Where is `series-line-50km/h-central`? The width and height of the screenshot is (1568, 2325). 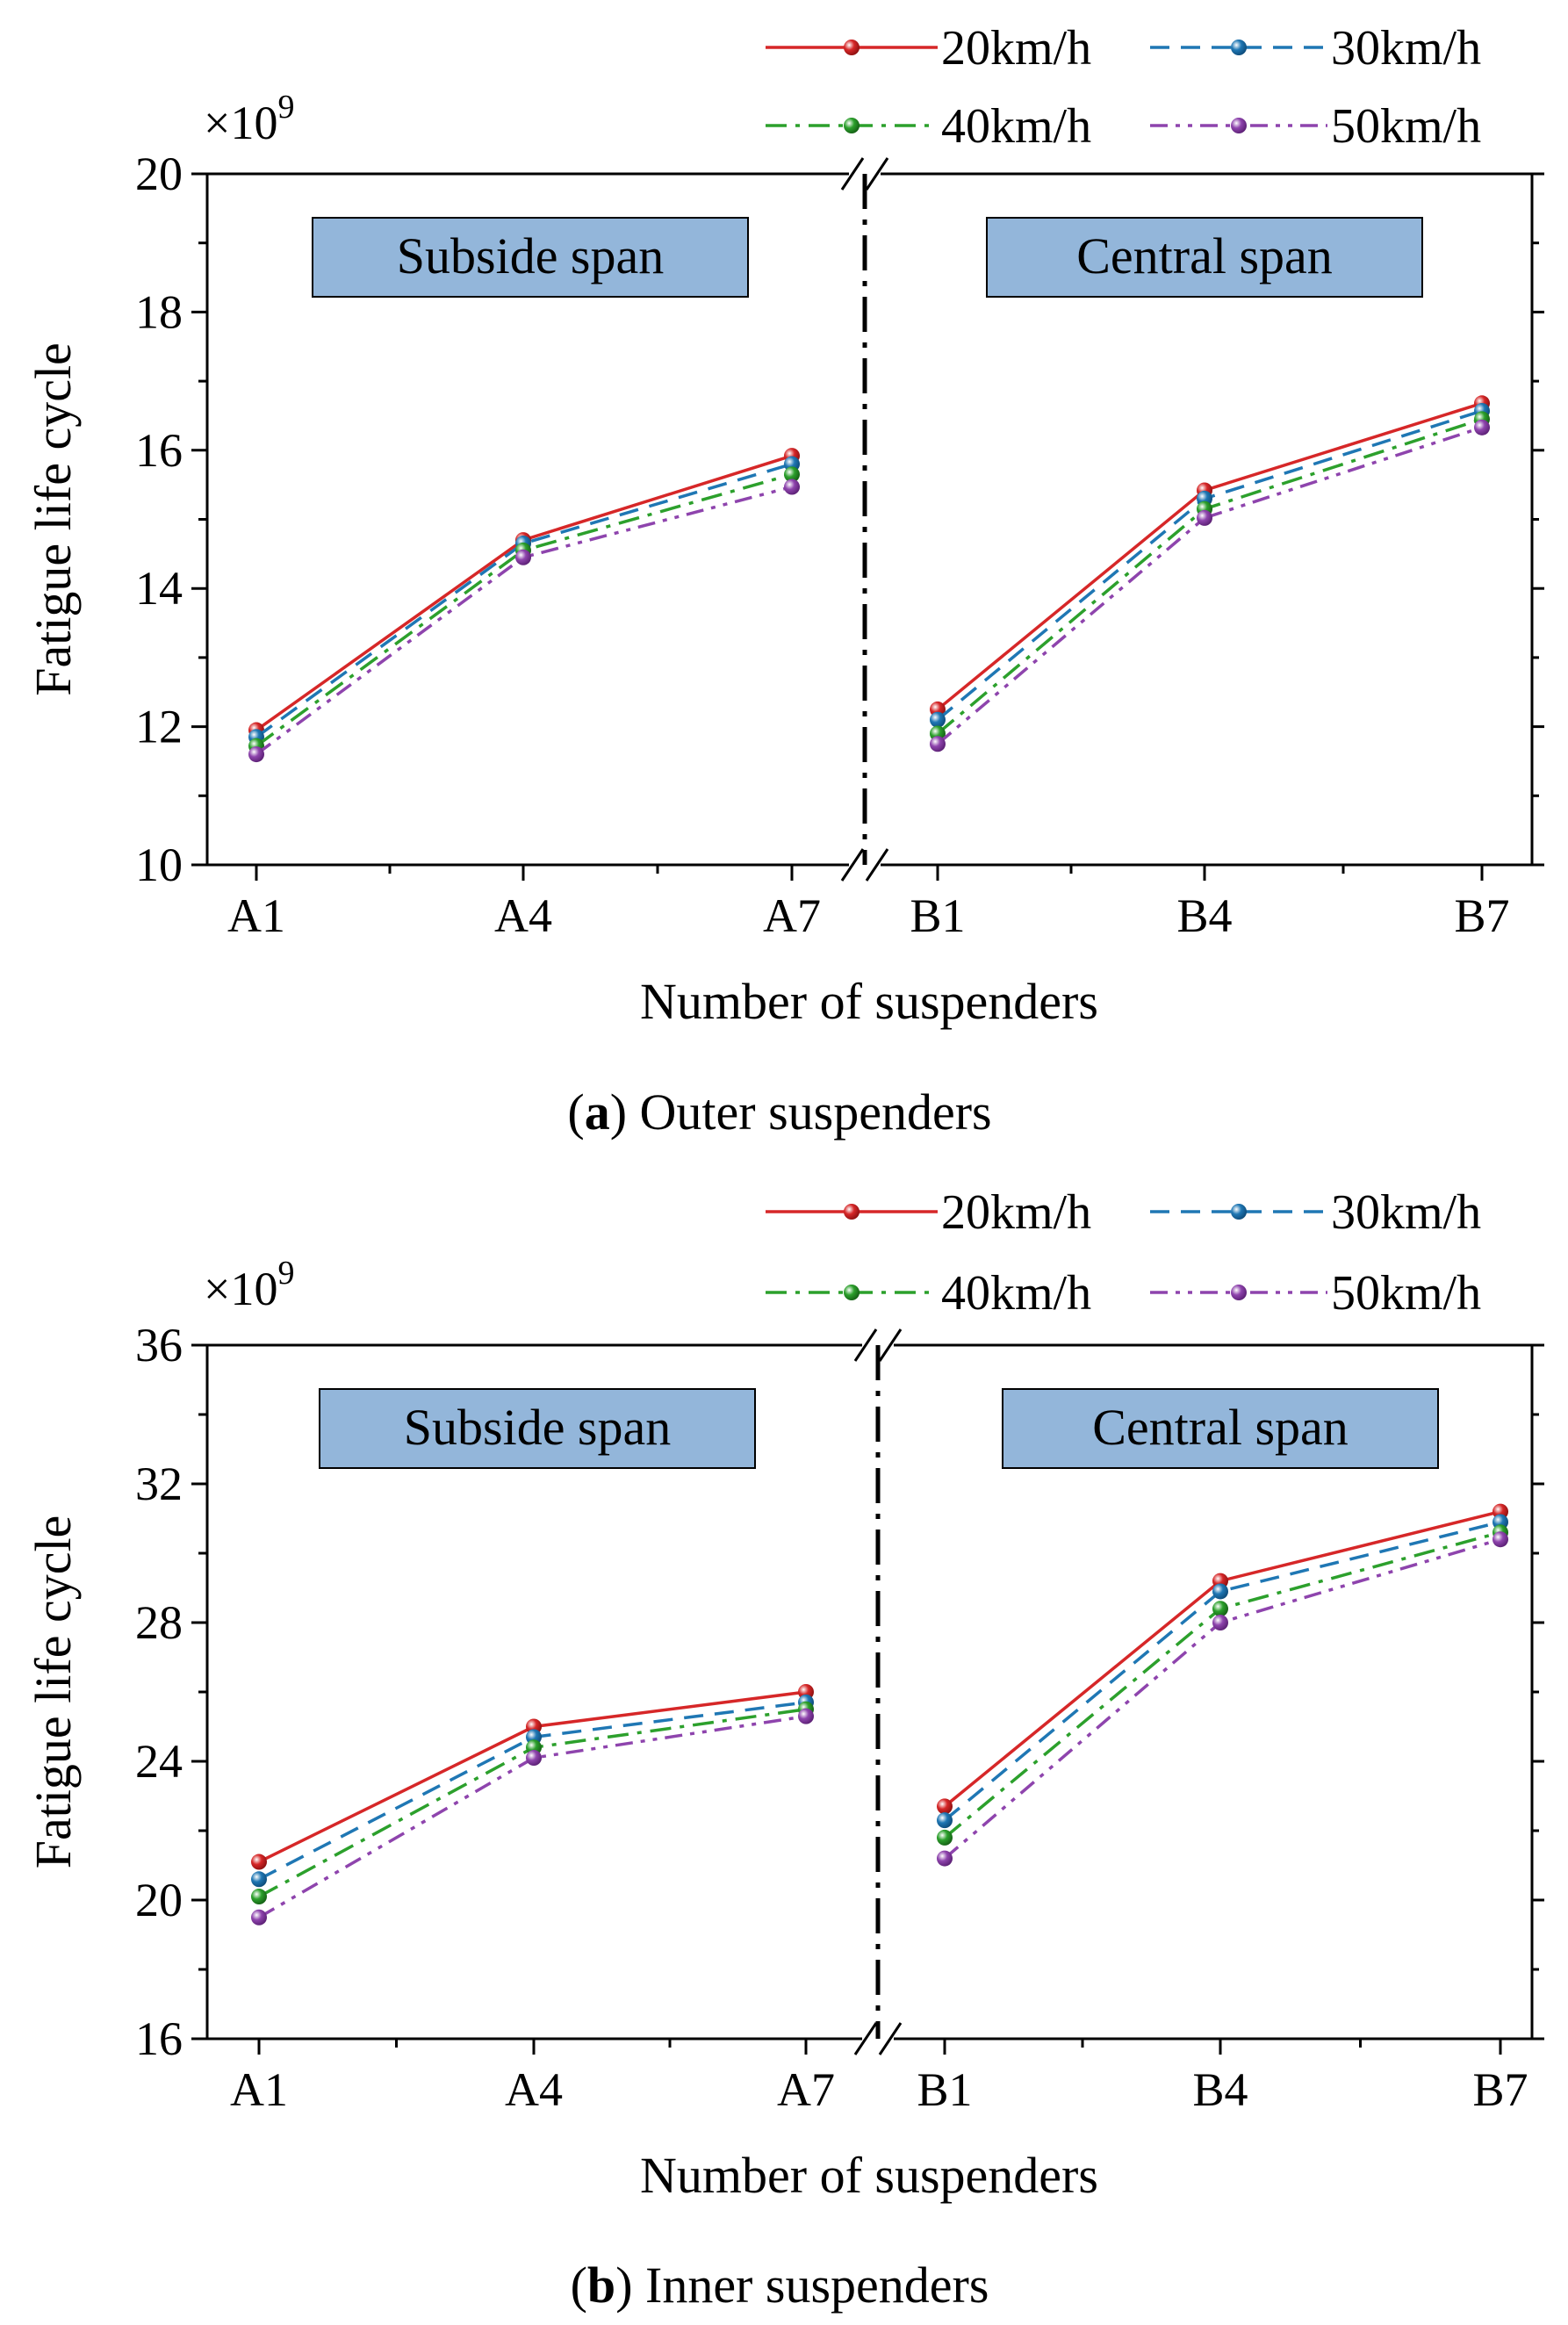 series-line-50km/h-central is located at coordinates (1209, 585).